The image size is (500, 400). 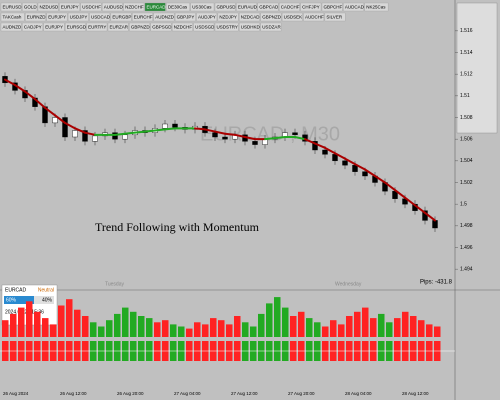 I want to click on symbol-label: USDSGD, so click(x=205, y=26).